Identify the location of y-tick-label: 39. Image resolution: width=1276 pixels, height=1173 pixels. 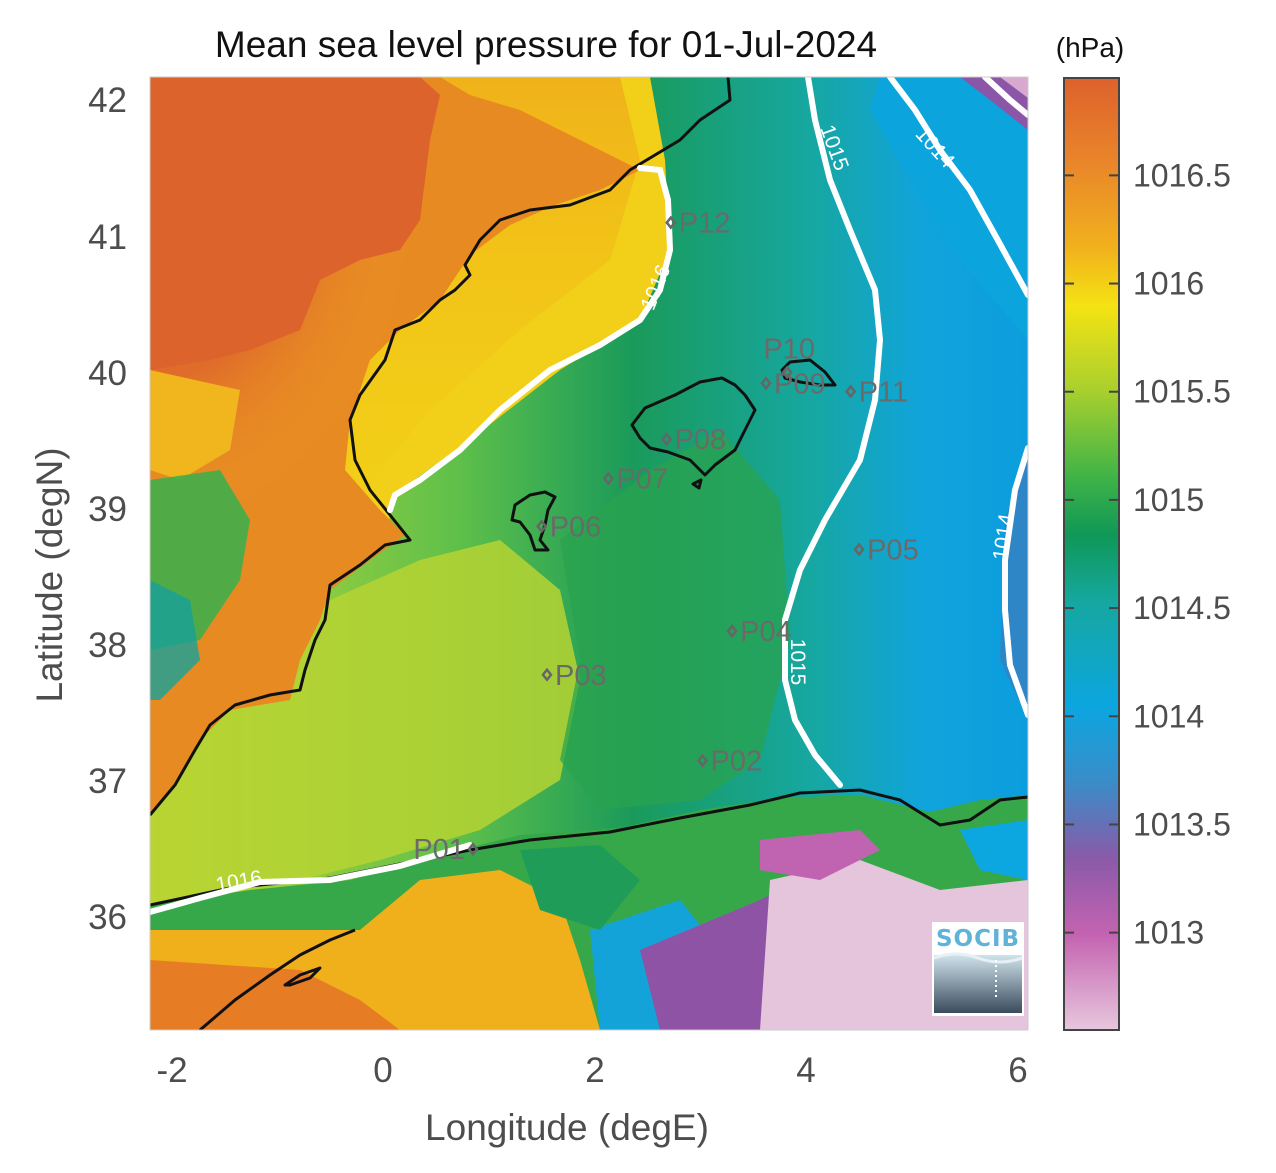
(107, 509).